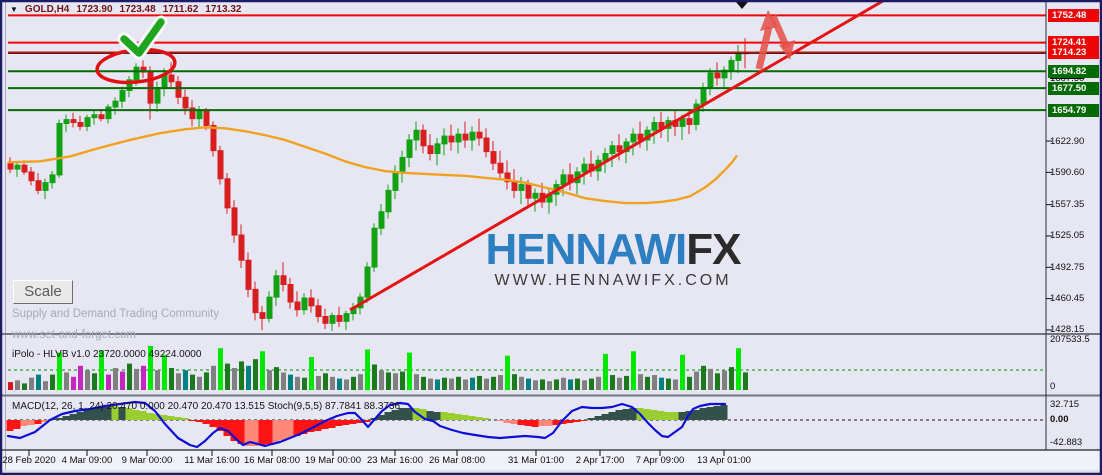 The height and width of the screenshot is (475, 1102). I want to click on brand-watermark-url: WWW.HENNAWIFX.COM, so click(613, 280).